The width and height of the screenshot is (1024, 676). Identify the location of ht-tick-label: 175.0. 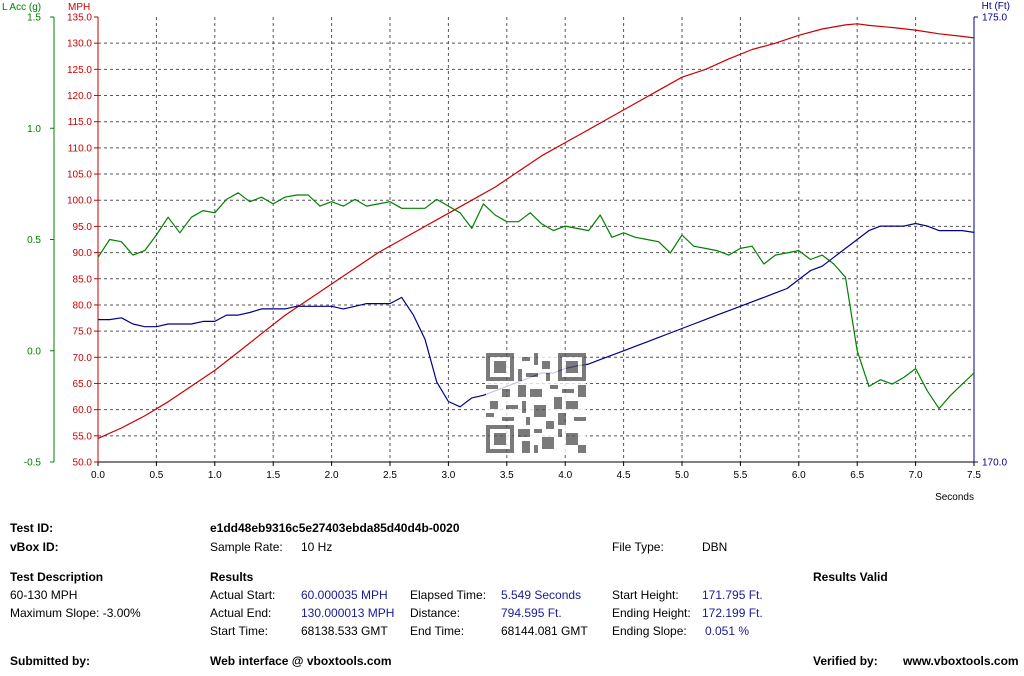
(994, 18).